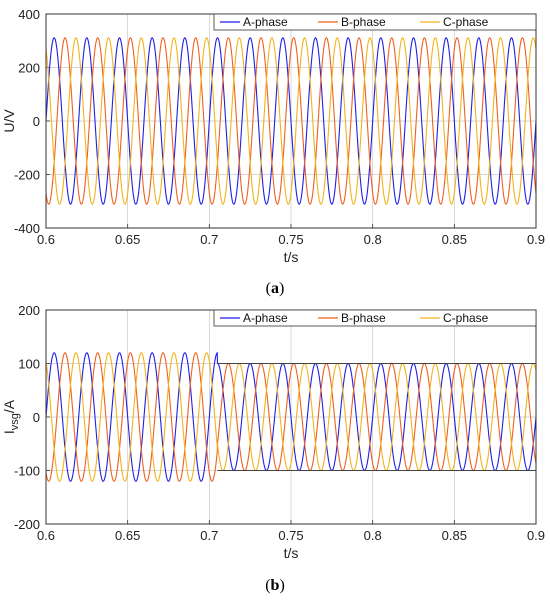 The image size is (550, 604). Describe the element at coordinates (9, 432) in the screenshot. I see `y-label-main: I` at that location.